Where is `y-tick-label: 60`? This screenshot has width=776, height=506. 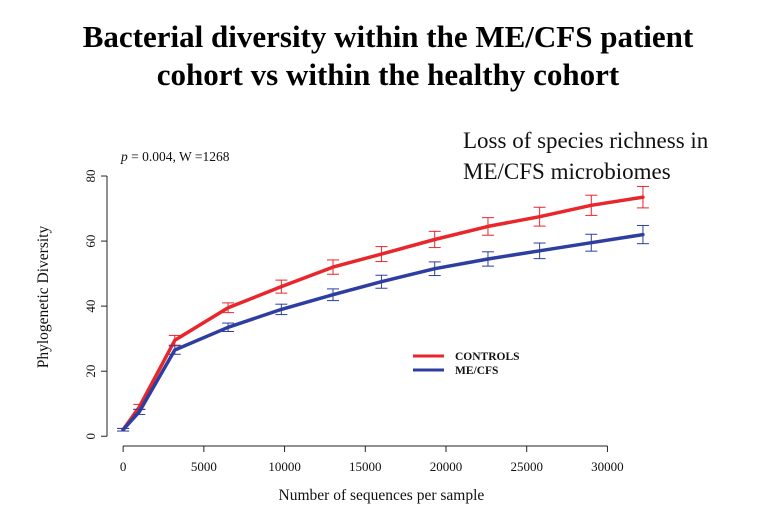
y-tick-label: 60 is located at coordinates (90, 241).